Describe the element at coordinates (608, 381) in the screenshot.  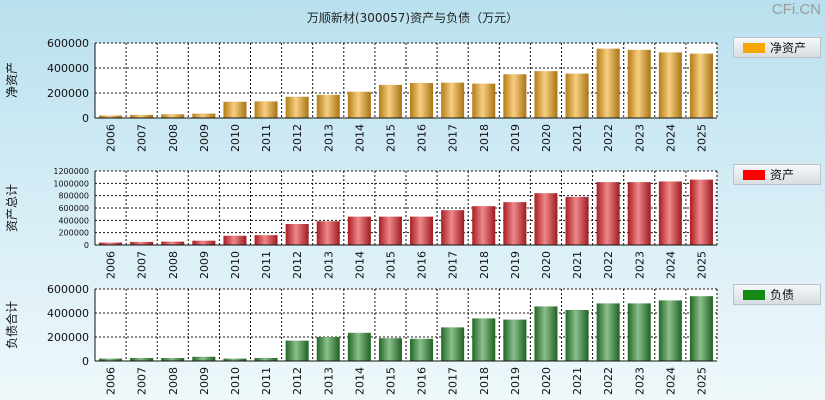
I see `x-tick-label-liabilities: 2022` at that location.